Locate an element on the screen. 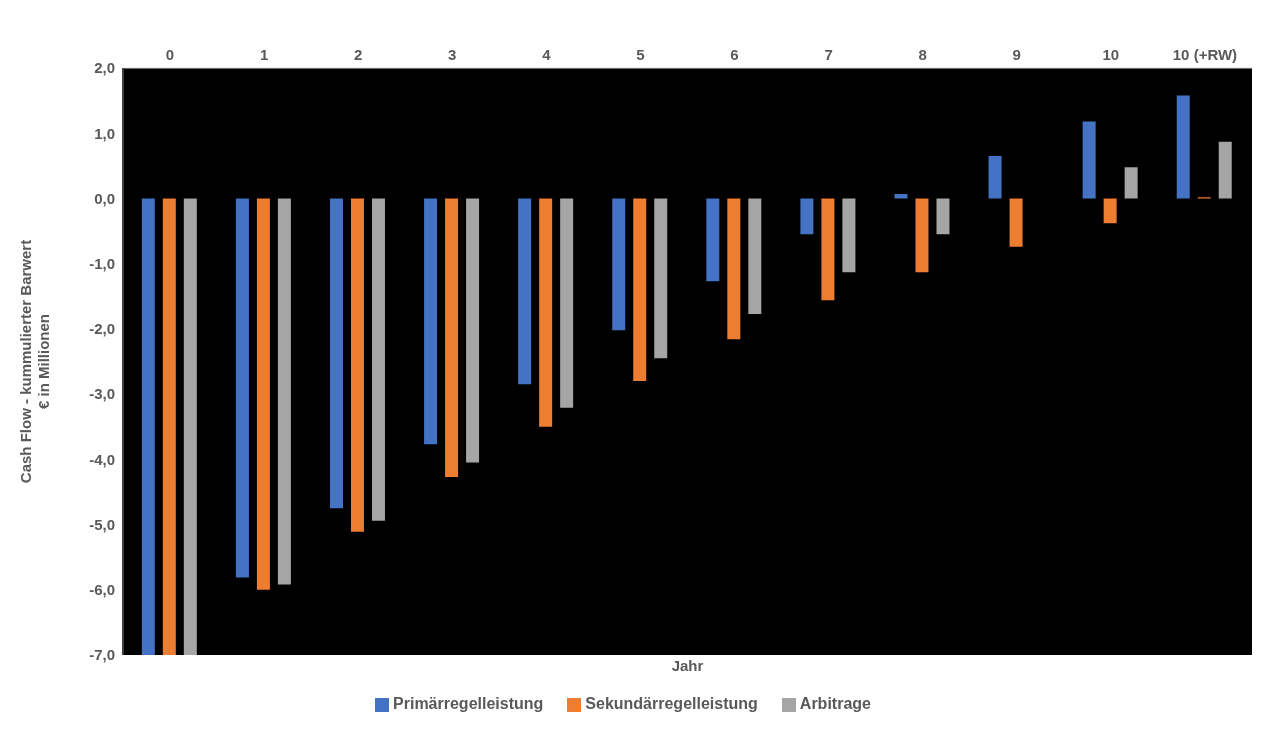  y-tick-label: 2,0 is located at coordinates (104, 68).